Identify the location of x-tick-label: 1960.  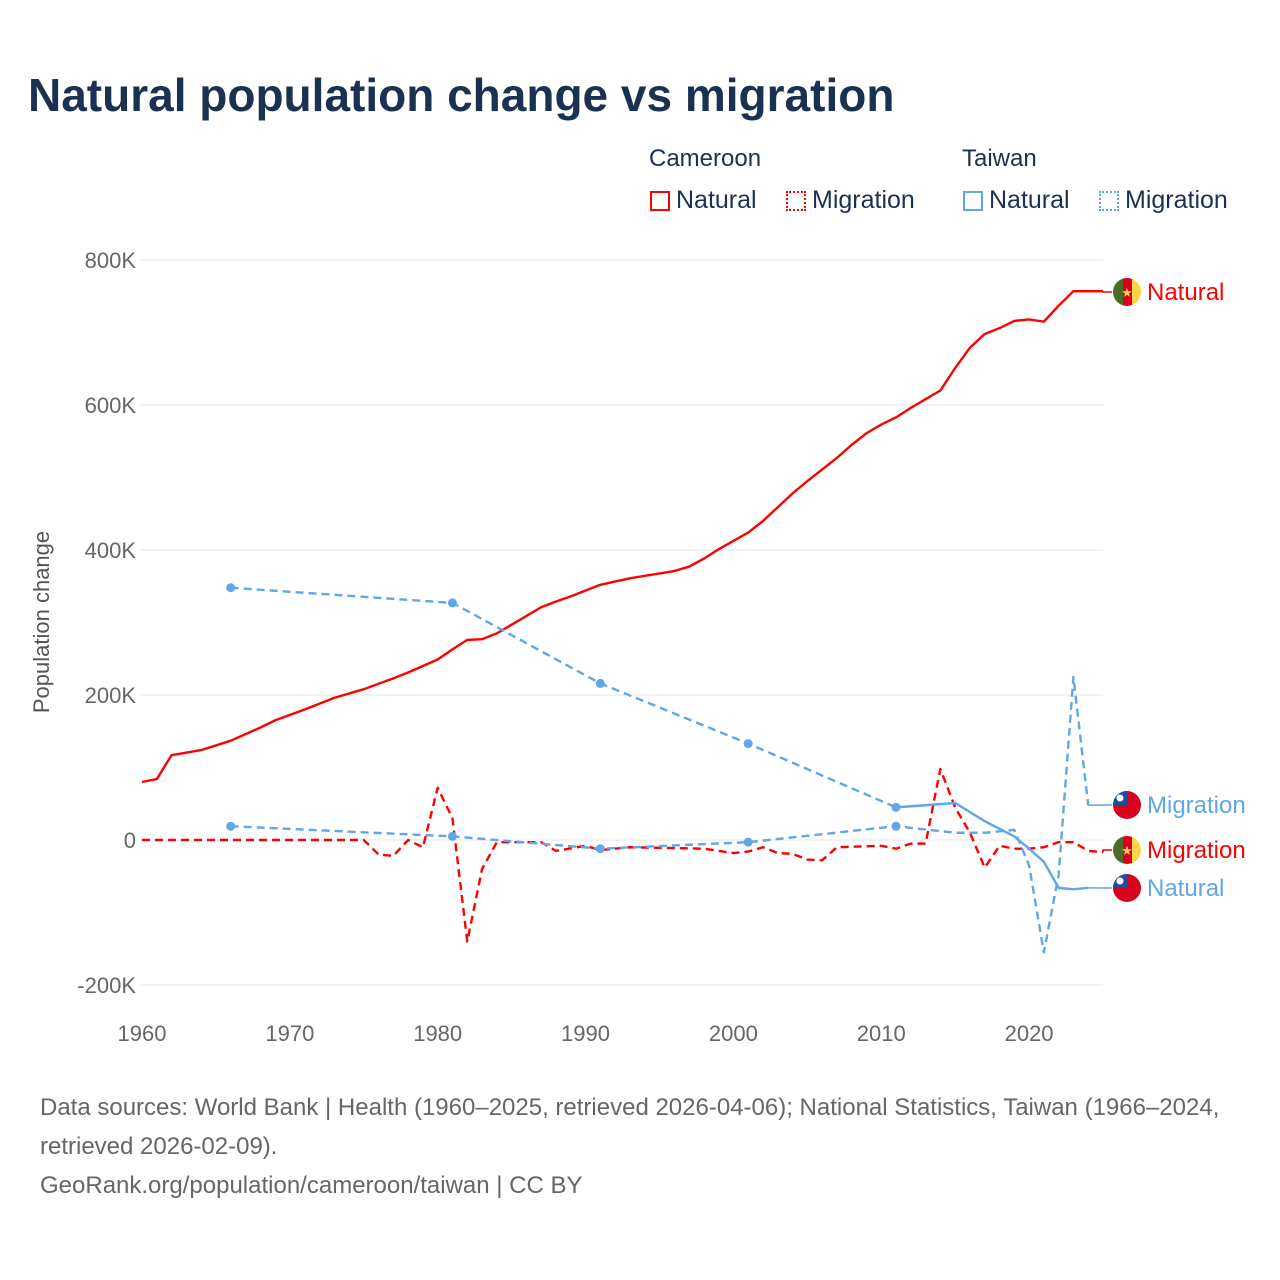
(142, 1033).